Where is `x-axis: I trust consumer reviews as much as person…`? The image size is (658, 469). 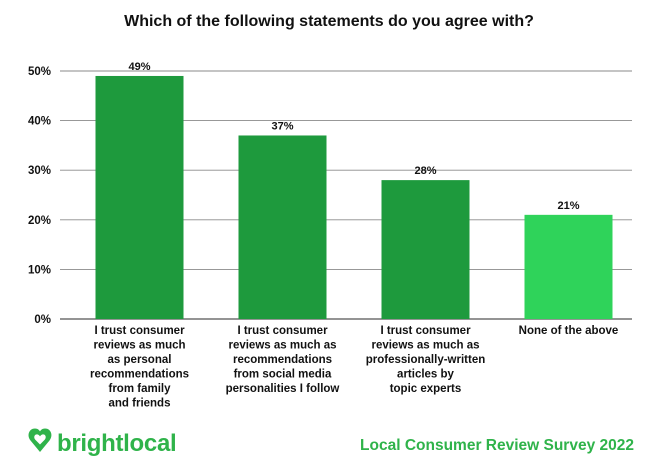
x-axis: I trust consumer reviews as much as person… is located at coordinates (354, 367).